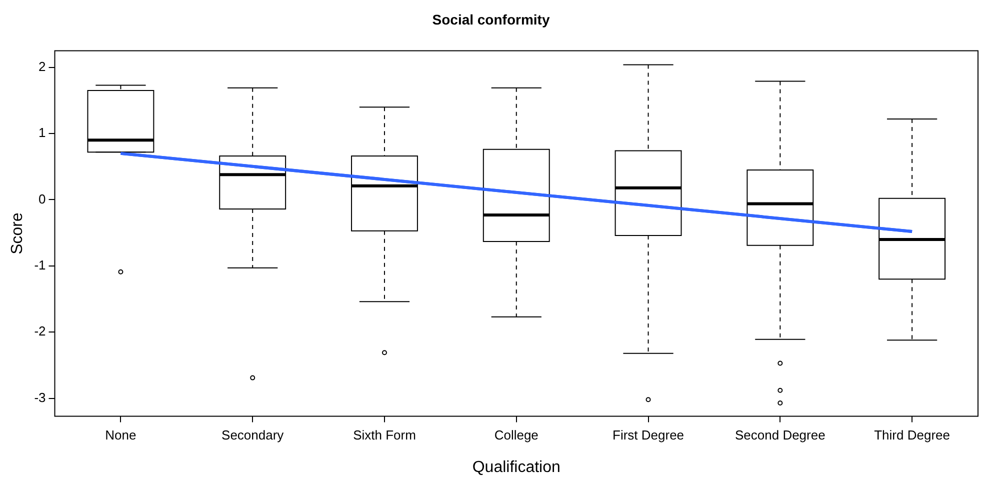 The width and height of the screenshot is (990, 481). Describe the element at coordinates (780, 435) in the screenshot. I see `x-tick-label: Second Degree` at that location.